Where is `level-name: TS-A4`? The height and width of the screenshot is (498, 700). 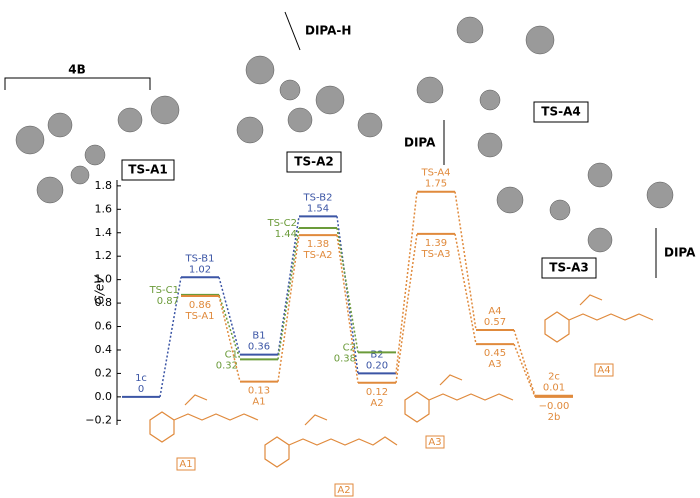 level-name: TS-A4 is located at coordinates (435, 173).